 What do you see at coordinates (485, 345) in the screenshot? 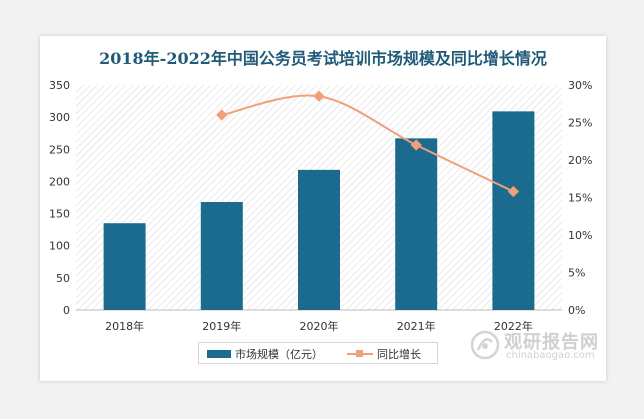
I see `watermark-logo-icon` at bounding box center [485, 345].